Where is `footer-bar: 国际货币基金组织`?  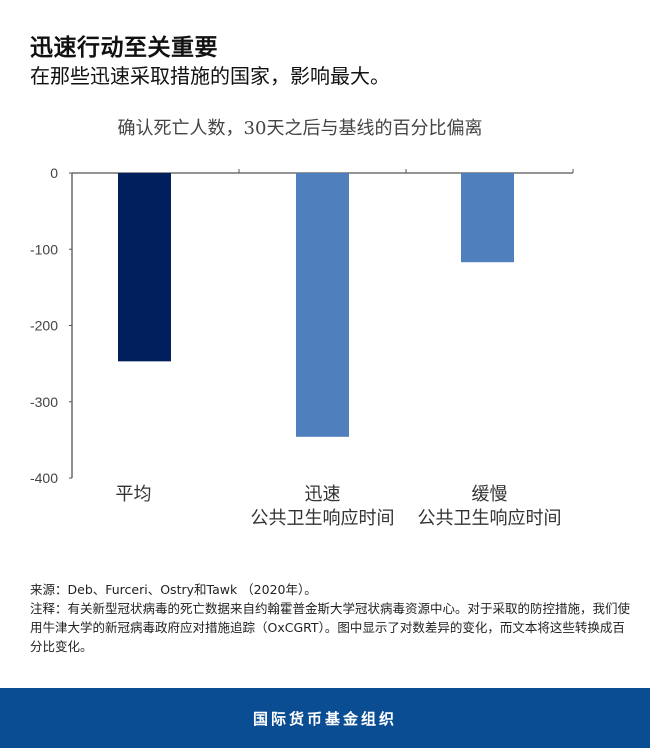 footer-bar: 国际货币基金组织 is located at coordinates (325, 718).